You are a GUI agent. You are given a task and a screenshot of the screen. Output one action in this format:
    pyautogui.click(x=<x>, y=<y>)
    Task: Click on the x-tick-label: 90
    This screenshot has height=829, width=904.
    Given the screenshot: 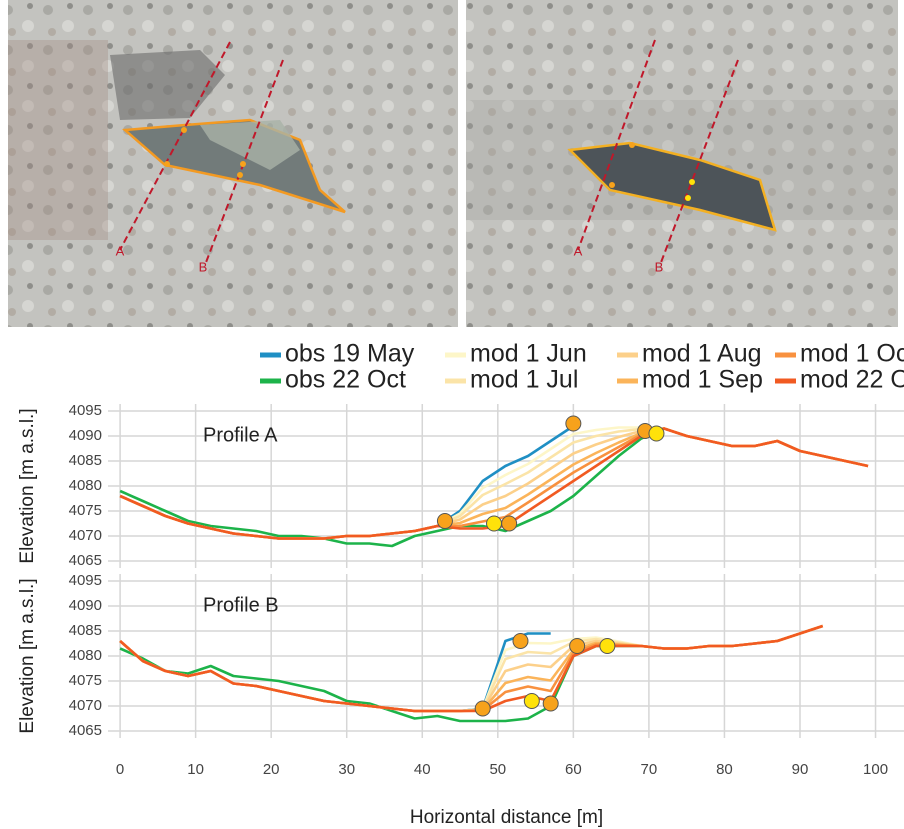 What is the action you would take?
    pyautogui.click(x=800, y=769)
    